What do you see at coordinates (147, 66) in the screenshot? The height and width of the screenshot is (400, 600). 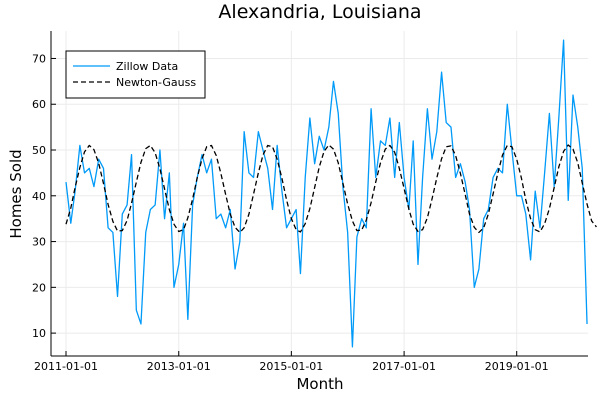 I see `legend-label-zillow-data: Zillow Data` at bounding box center [147, 66].